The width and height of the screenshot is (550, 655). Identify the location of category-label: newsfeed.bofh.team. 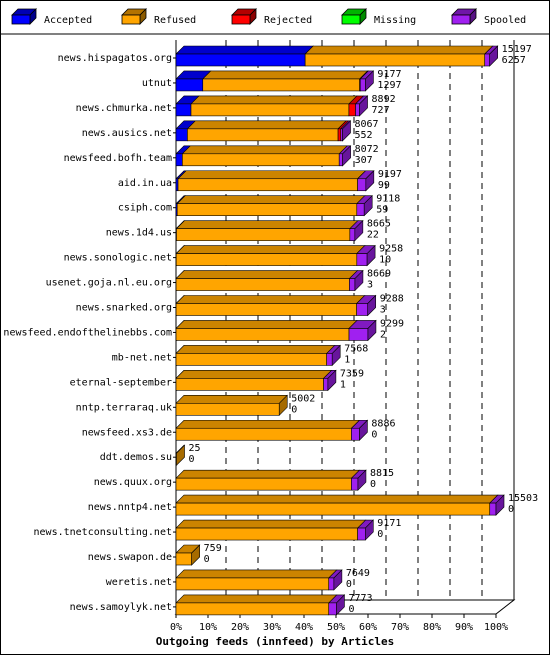
(118, 158).